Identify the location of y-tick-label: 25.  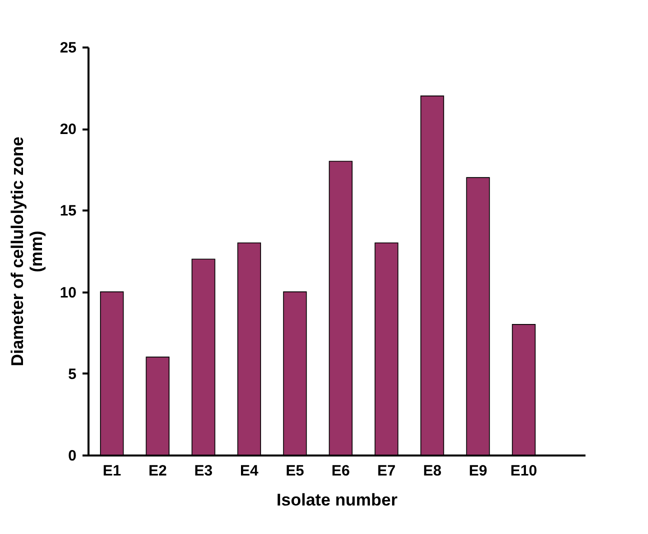
(68, 48).